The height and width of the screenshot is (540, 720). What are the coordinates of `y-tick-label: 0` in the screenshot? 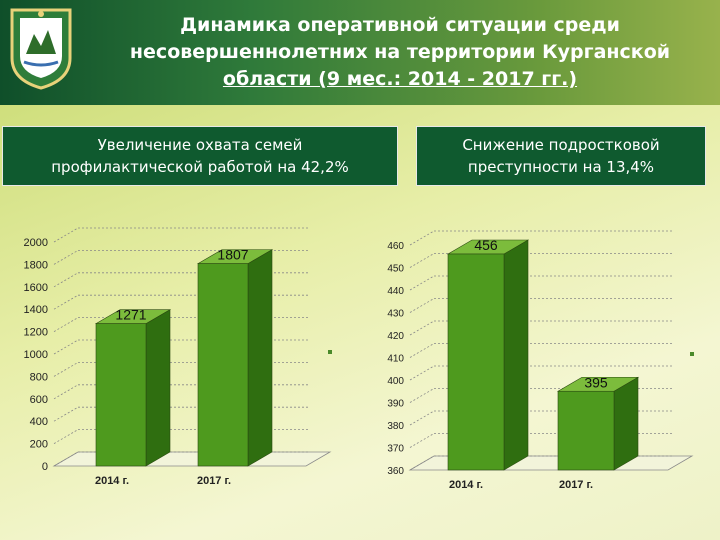 It's located at (45, 467).